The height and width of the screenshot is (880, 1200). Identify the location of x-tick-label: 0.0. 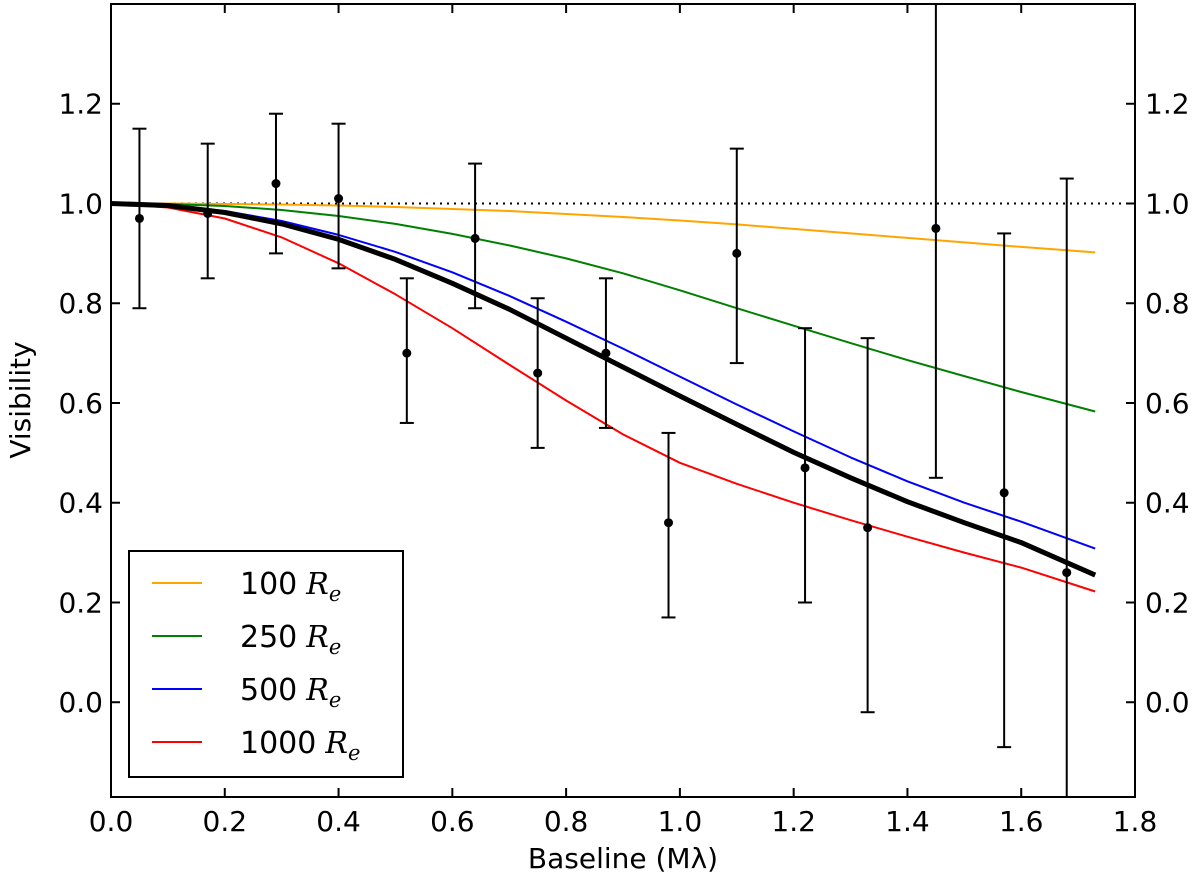
(111, 821).